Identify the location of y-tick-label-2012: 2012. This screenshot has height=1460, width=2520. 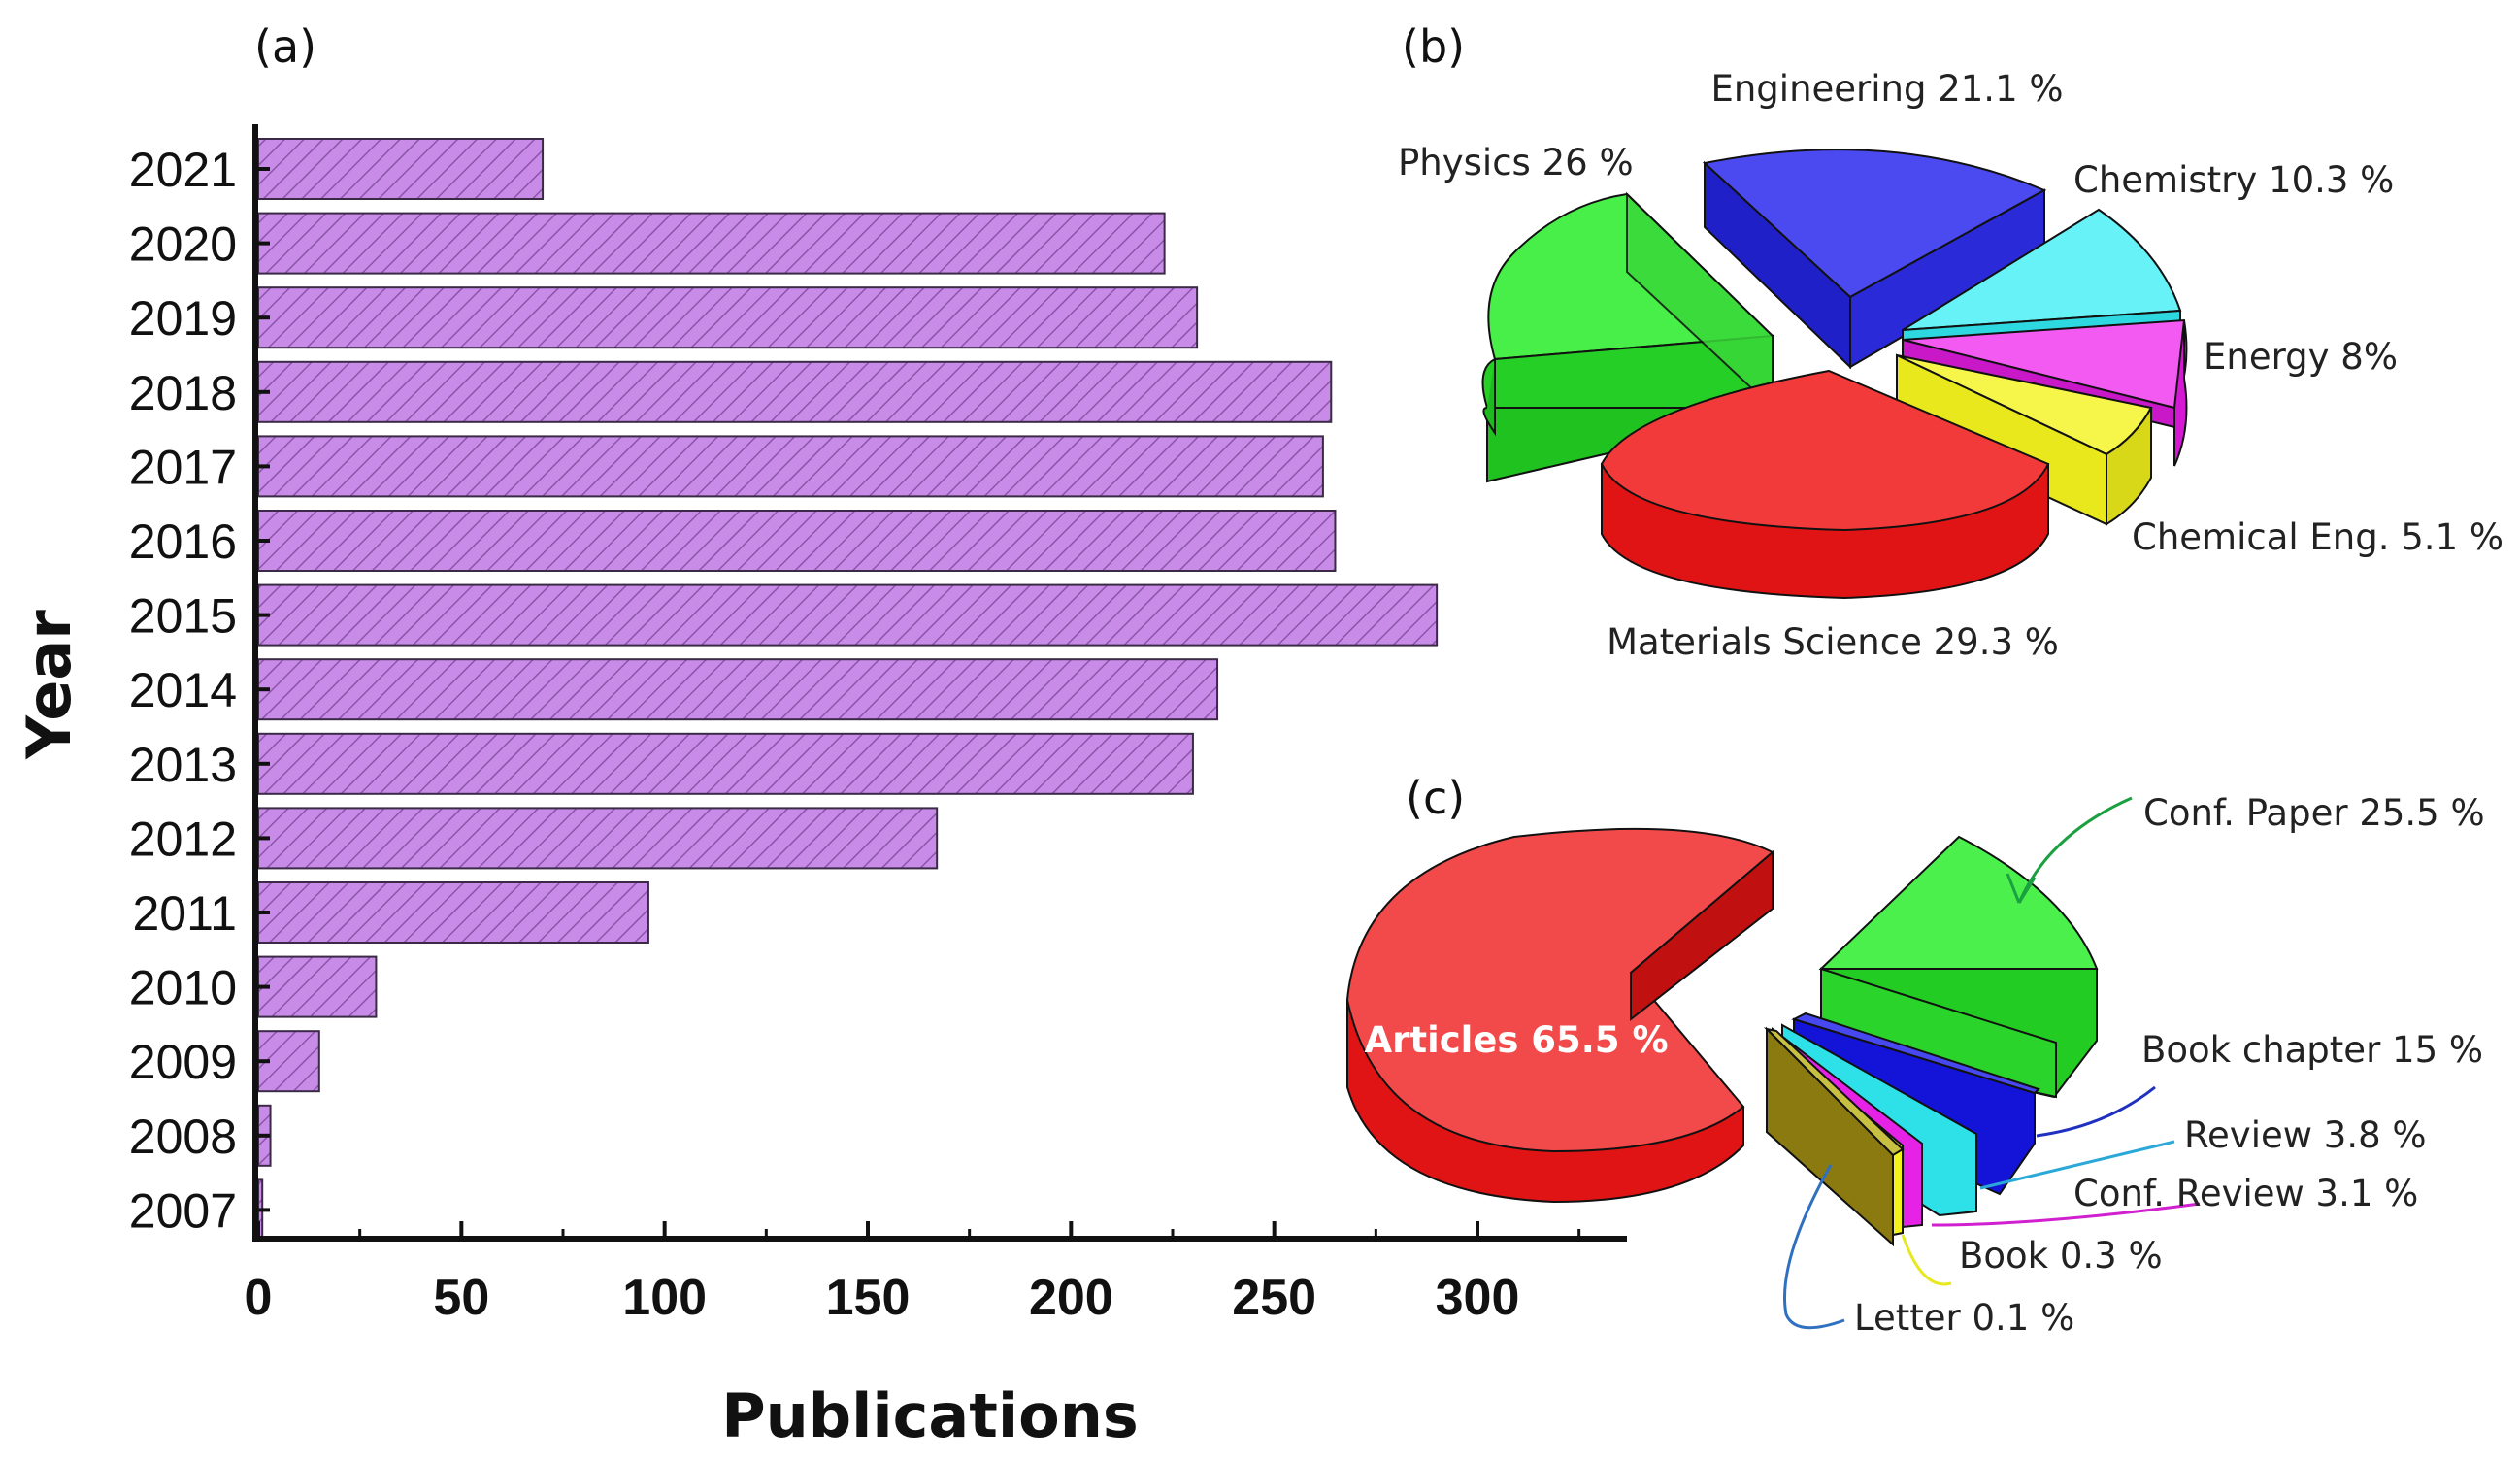
(183, 839).